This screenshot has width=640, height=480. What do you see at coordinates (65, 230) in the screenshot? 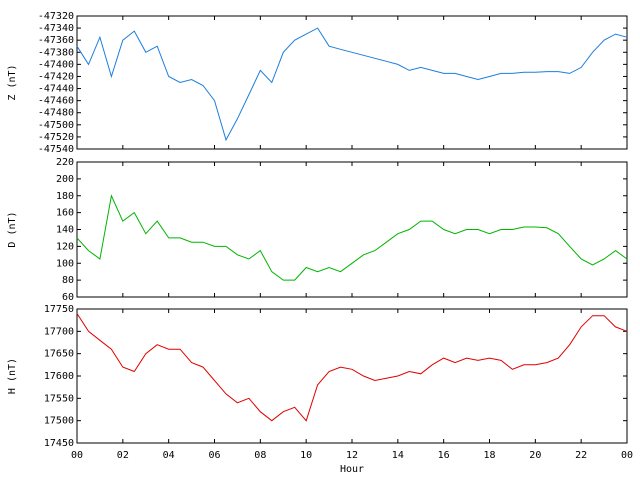
I see `y-tick-label: 140` at bounding box center [65, 230].